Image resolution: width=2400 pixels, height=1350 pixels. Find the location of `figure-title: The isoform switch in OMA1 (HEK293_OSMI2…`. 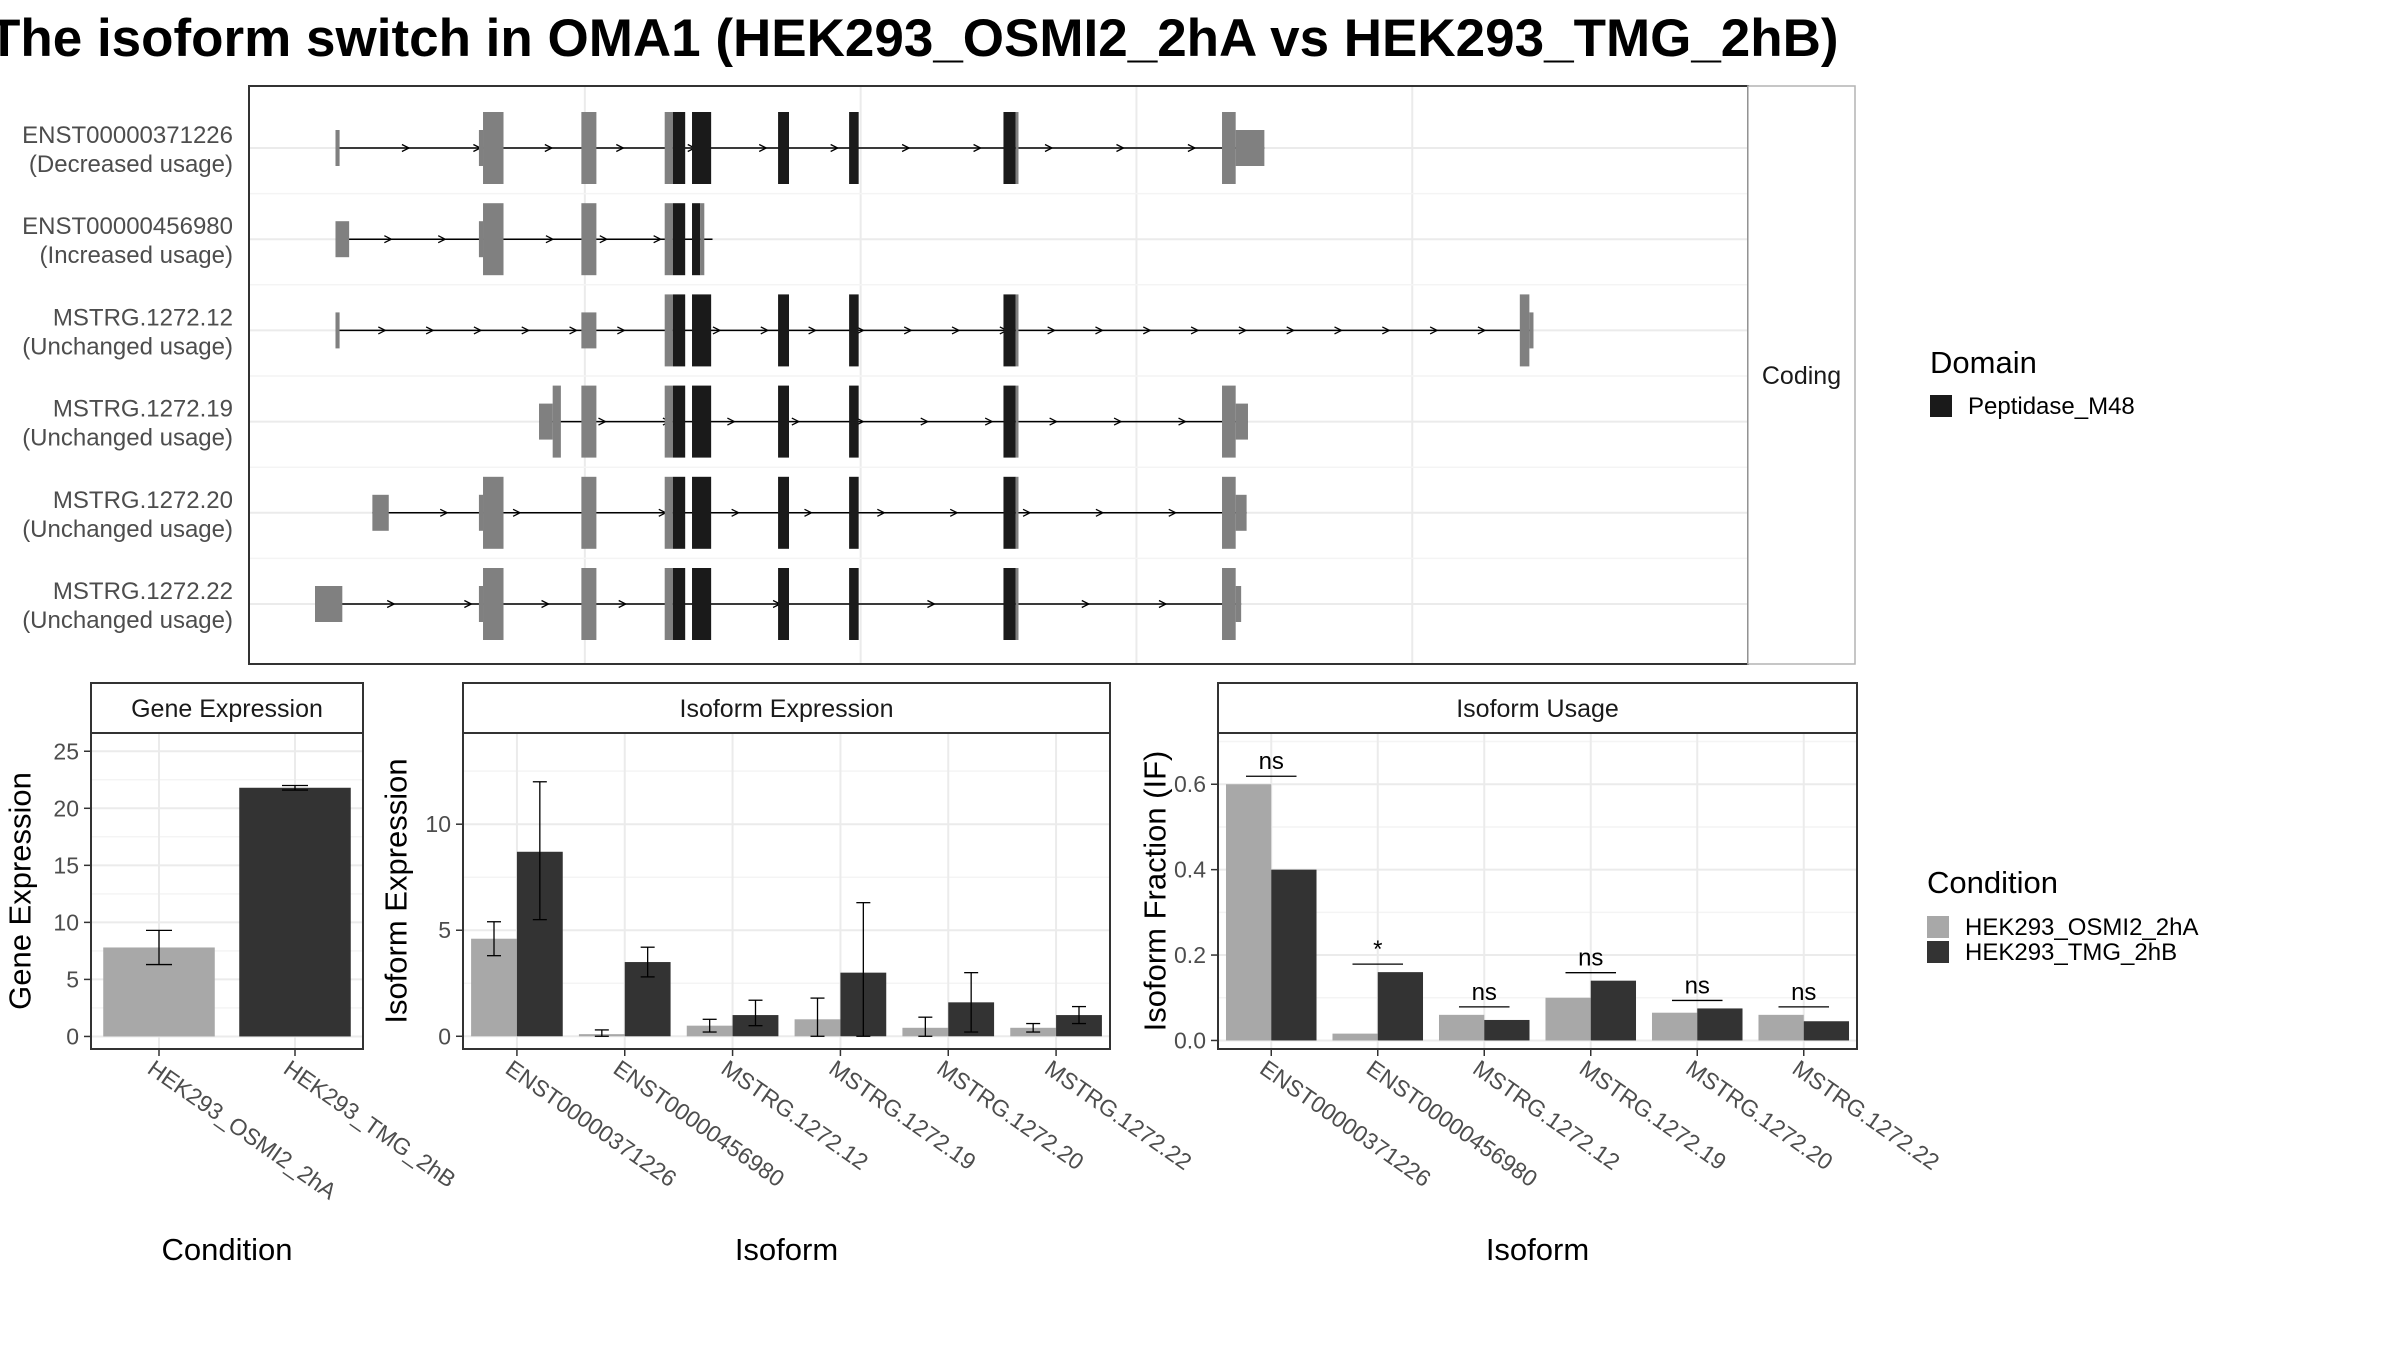

figure-title: The isoform switch in OMA1 (HEK293_OSMI2… is located at coordinates (919, 38).